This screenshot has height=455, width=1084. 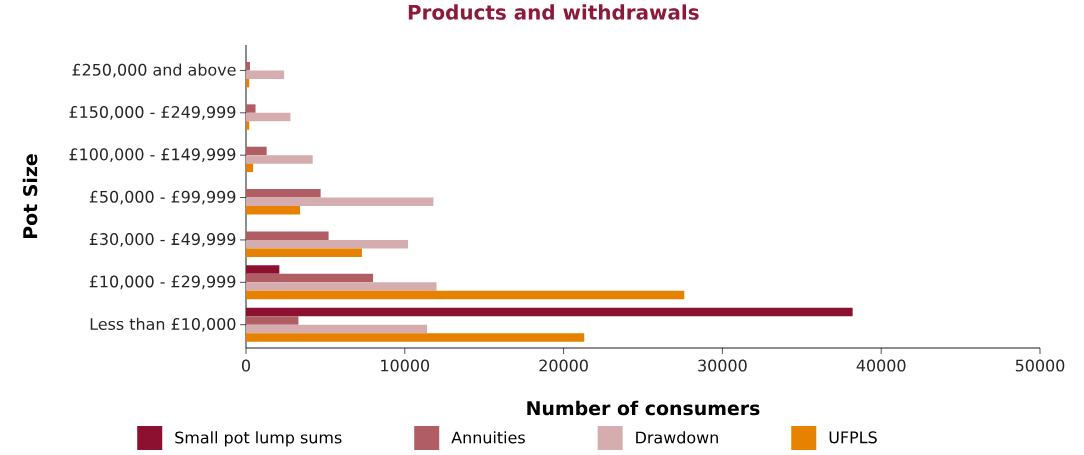 I want to click on y-tick-label: £10,000 - £29,999, so click(x=162, y=282).